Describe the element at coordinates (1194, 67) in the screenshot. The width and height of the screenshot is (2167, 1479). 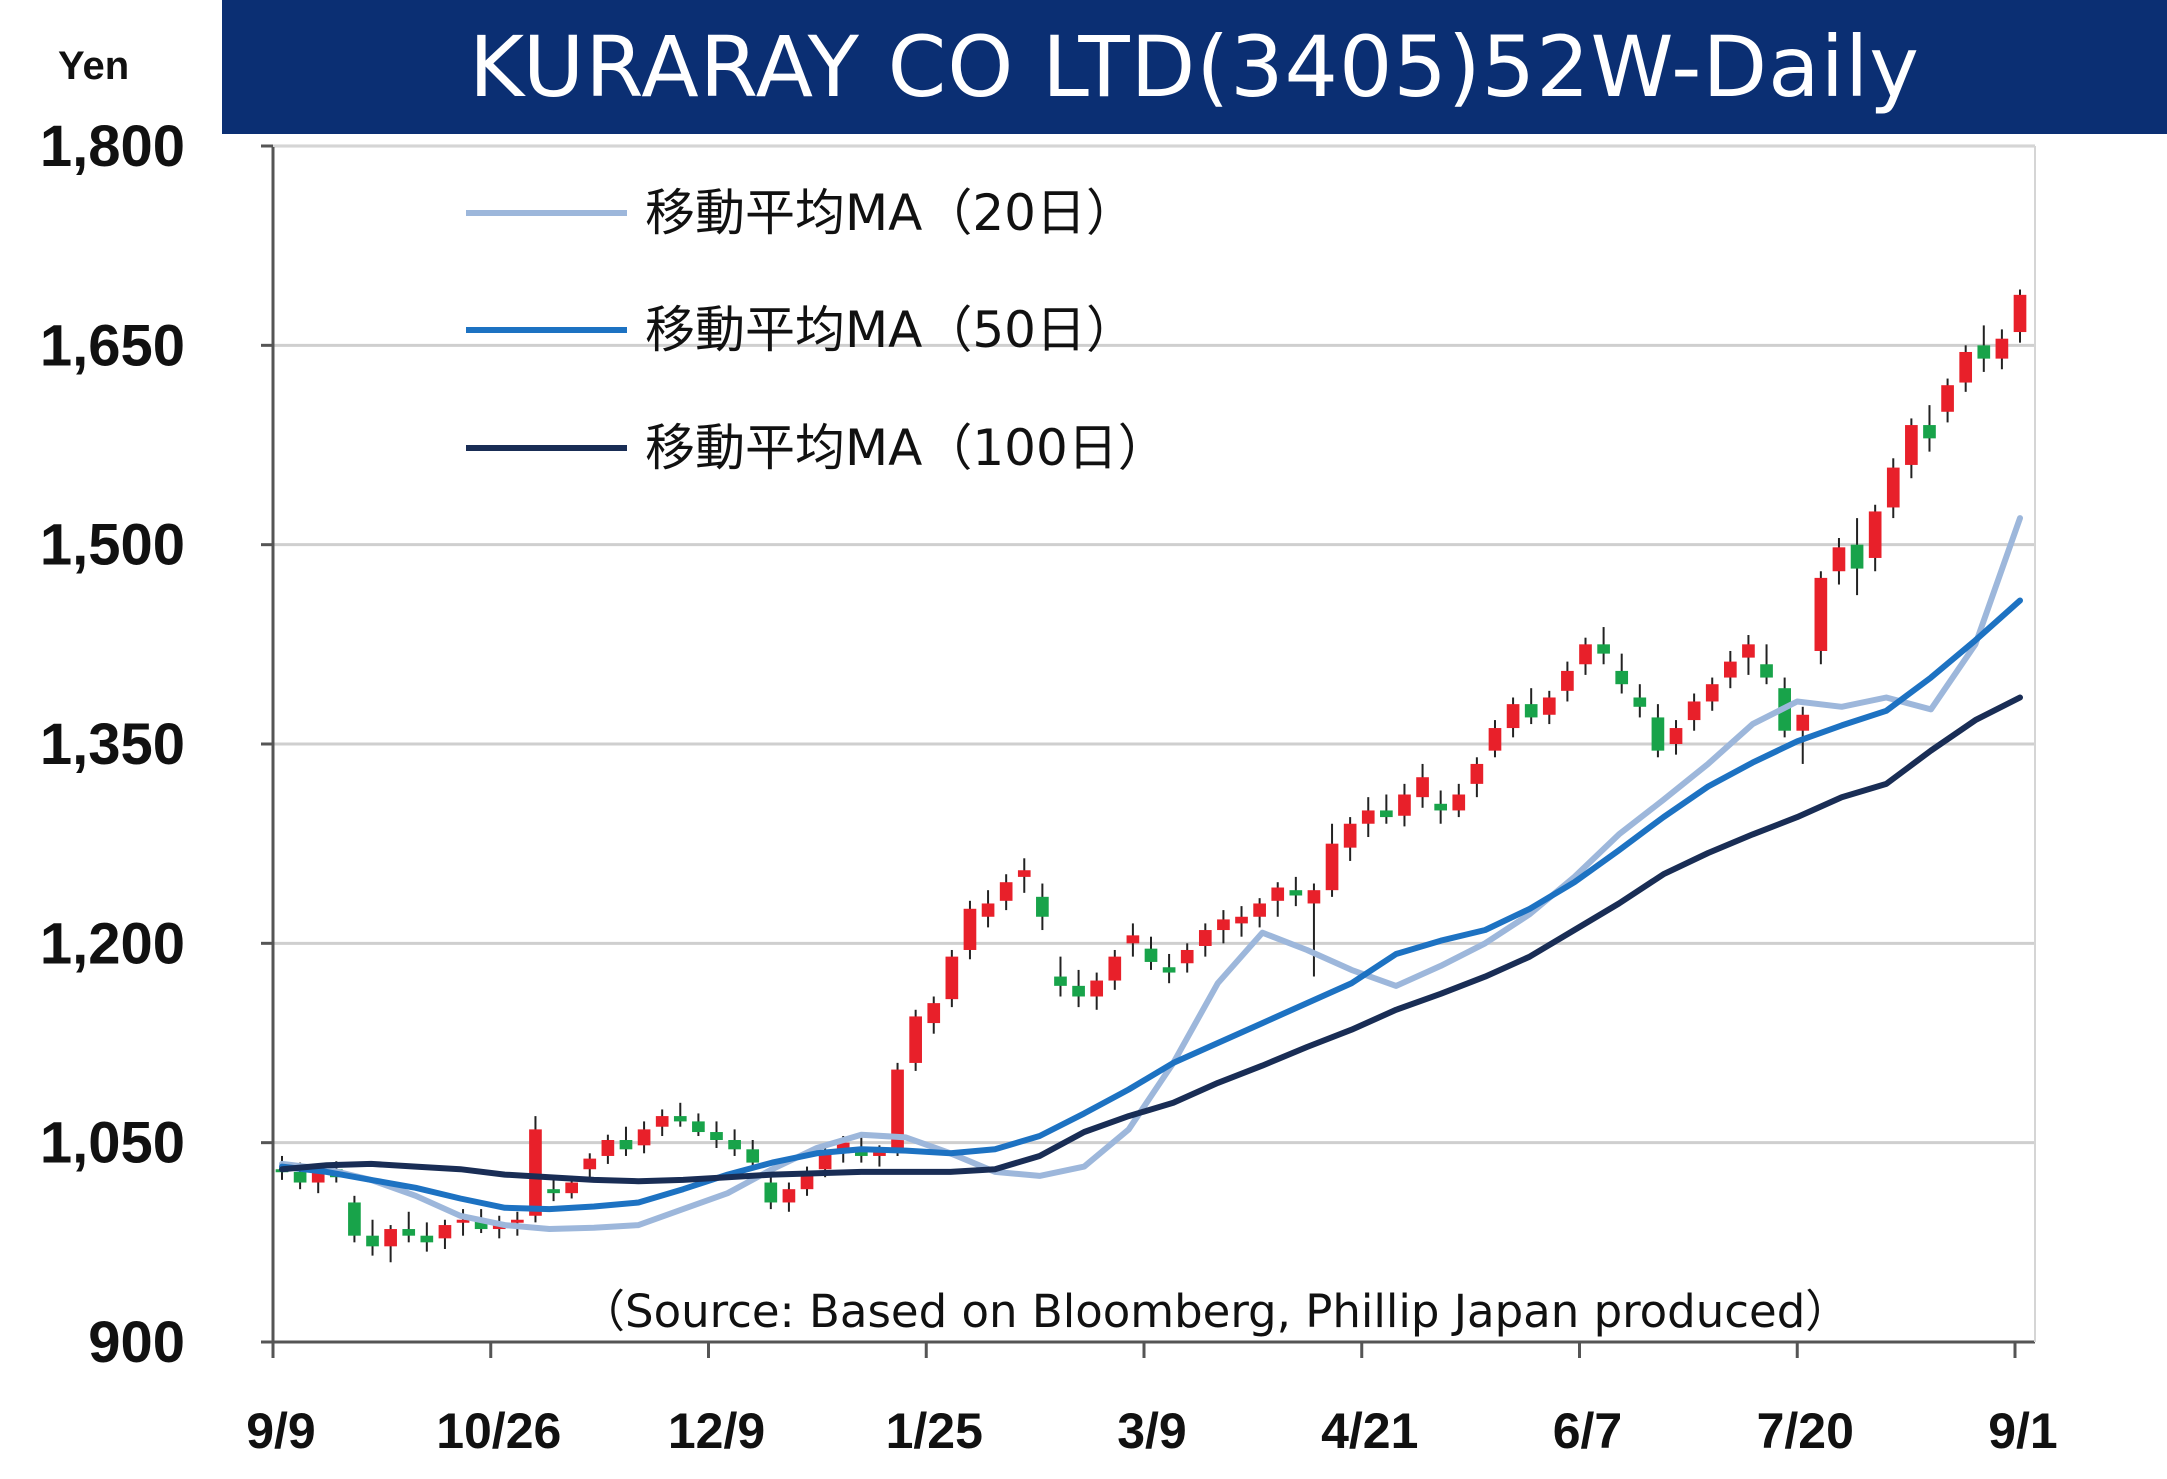
I see `title-bar: KURARAY CO LTD(3405)52W-Daily` at that location.